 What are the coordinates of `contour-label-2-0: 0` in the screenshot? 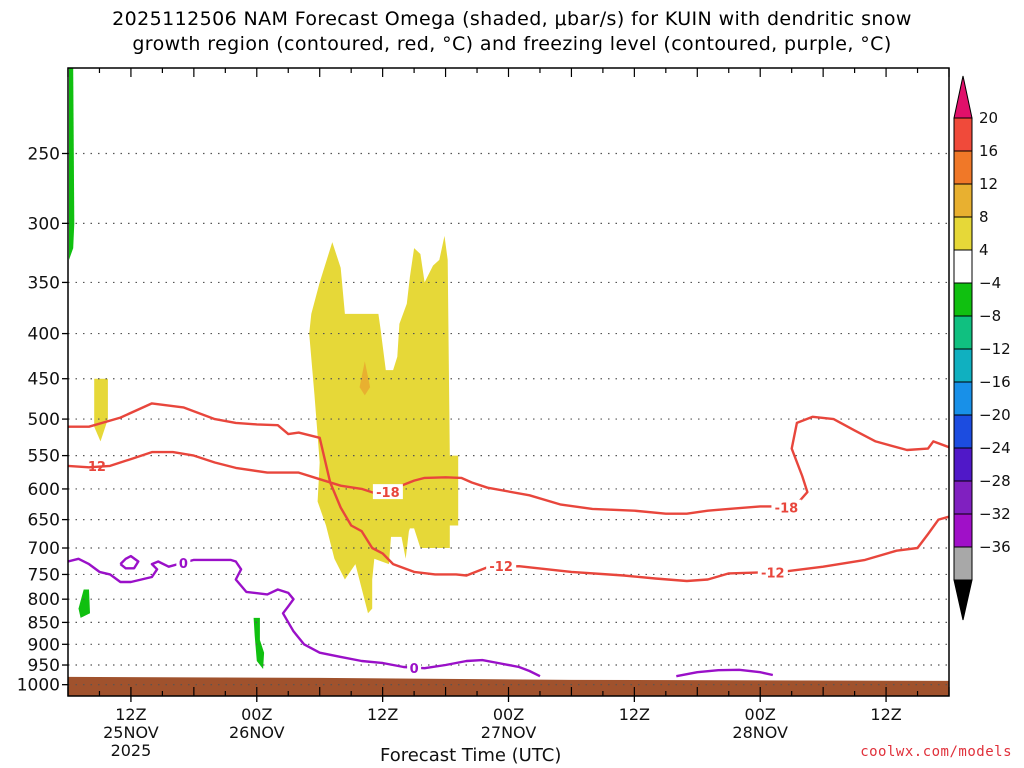 It's located at (183, 564).